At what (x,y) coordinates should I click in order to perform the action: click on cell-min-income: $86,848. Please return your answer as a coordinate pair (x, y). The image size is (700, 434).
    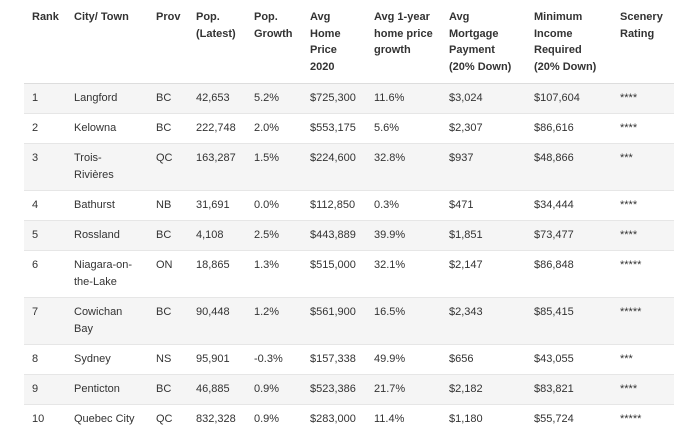
    Looking at the image, I should click on (569, 274).